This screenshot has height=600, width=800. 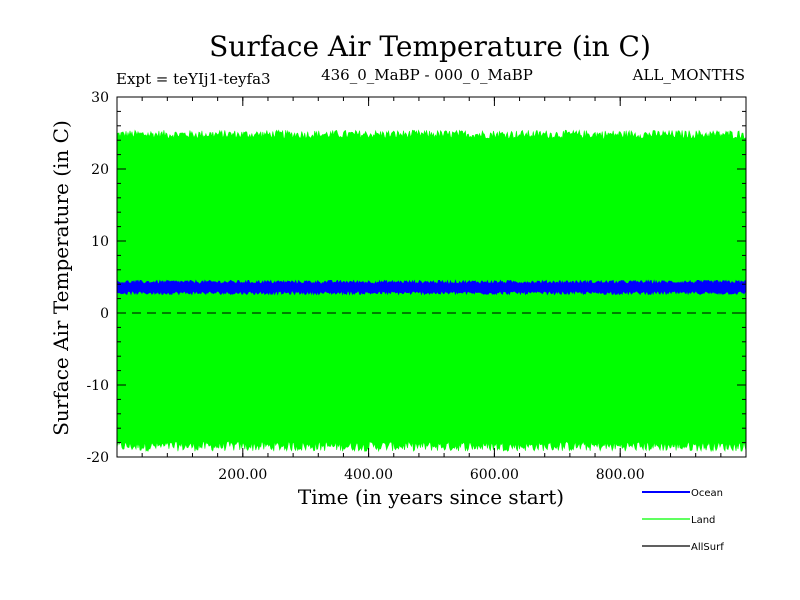 I want to click on y-tick-label: 10, so click(x=100, y=242).